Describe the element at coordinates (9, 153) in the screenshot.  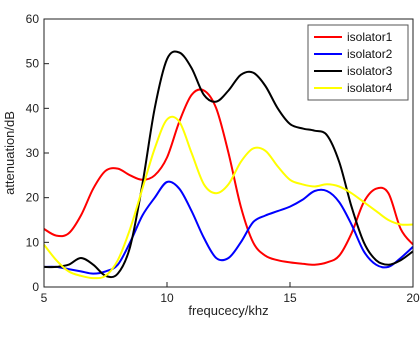
I see `y-axis-label: attenuation/dB` at that location.